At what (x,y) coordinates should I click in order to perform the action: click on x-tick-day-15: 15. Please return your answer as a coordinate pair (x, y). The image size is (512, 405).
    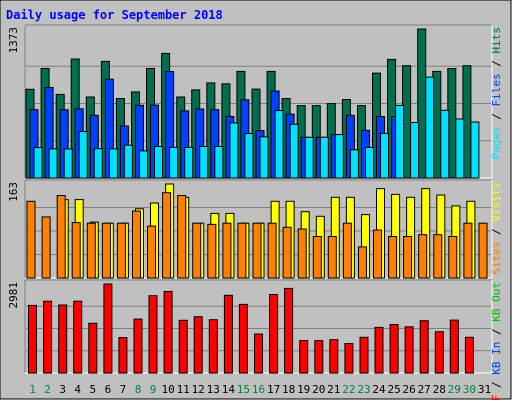
    Looking at the image, I should click on (243, 389).